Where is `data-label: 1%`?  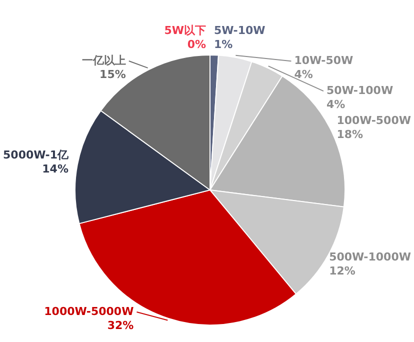 data-label: 1% is located at coordinates (223, 45).